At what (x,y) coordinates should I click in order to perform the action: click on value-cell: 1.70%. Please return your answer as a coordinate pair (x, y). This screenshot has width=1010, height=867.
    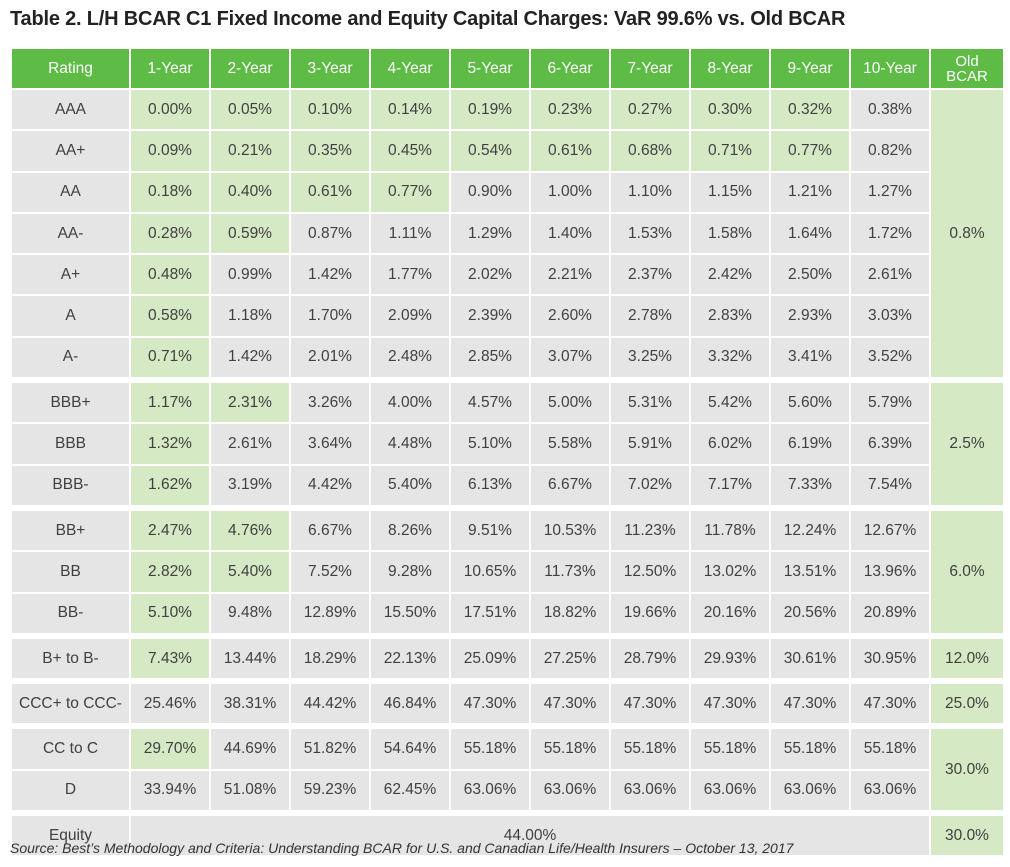
    Looking at the image, I should click on (330, 316).